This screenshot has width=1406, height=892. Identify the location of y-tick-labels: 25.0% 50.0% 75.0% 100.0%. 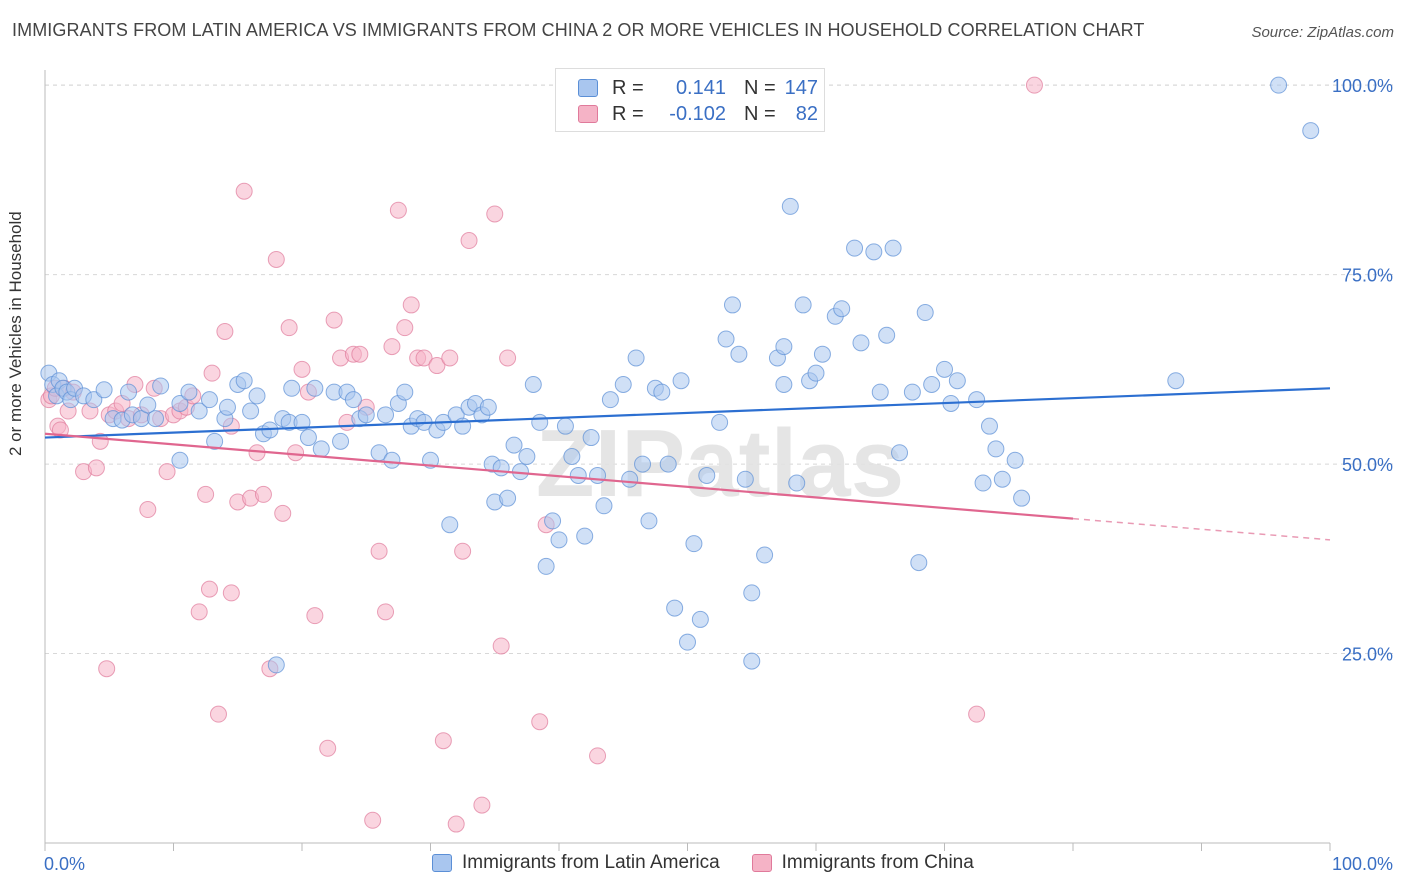
(1362, 370).